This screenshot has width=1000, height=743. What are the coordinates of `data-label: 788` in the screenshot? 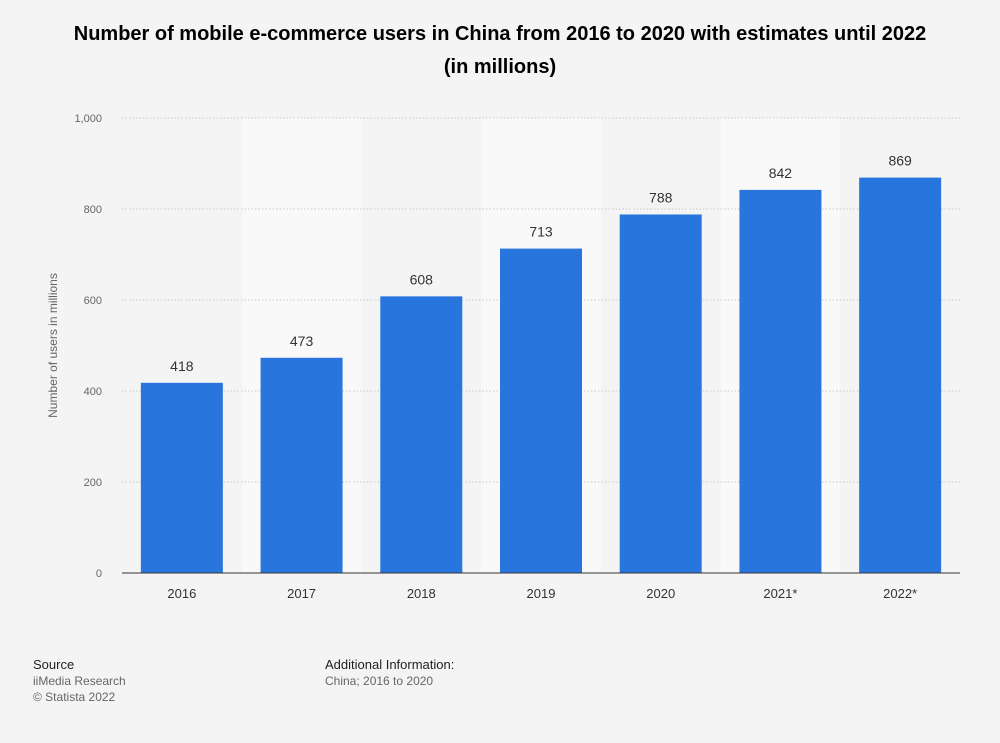 It's located at (661, 197).